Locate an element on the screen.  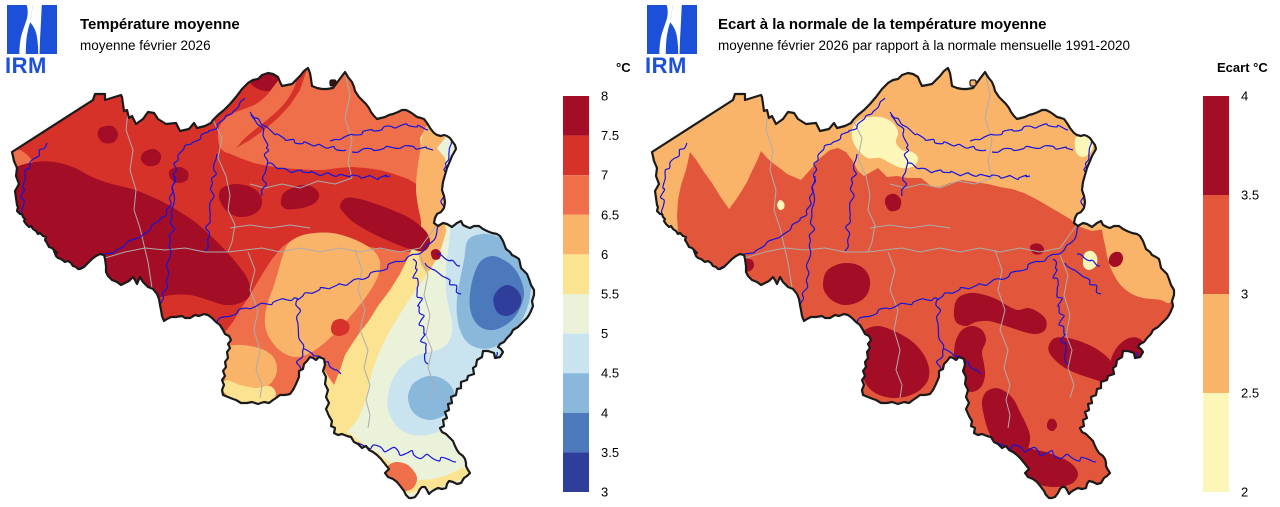
svg-text: 5 is located at coordinates (604, 333).